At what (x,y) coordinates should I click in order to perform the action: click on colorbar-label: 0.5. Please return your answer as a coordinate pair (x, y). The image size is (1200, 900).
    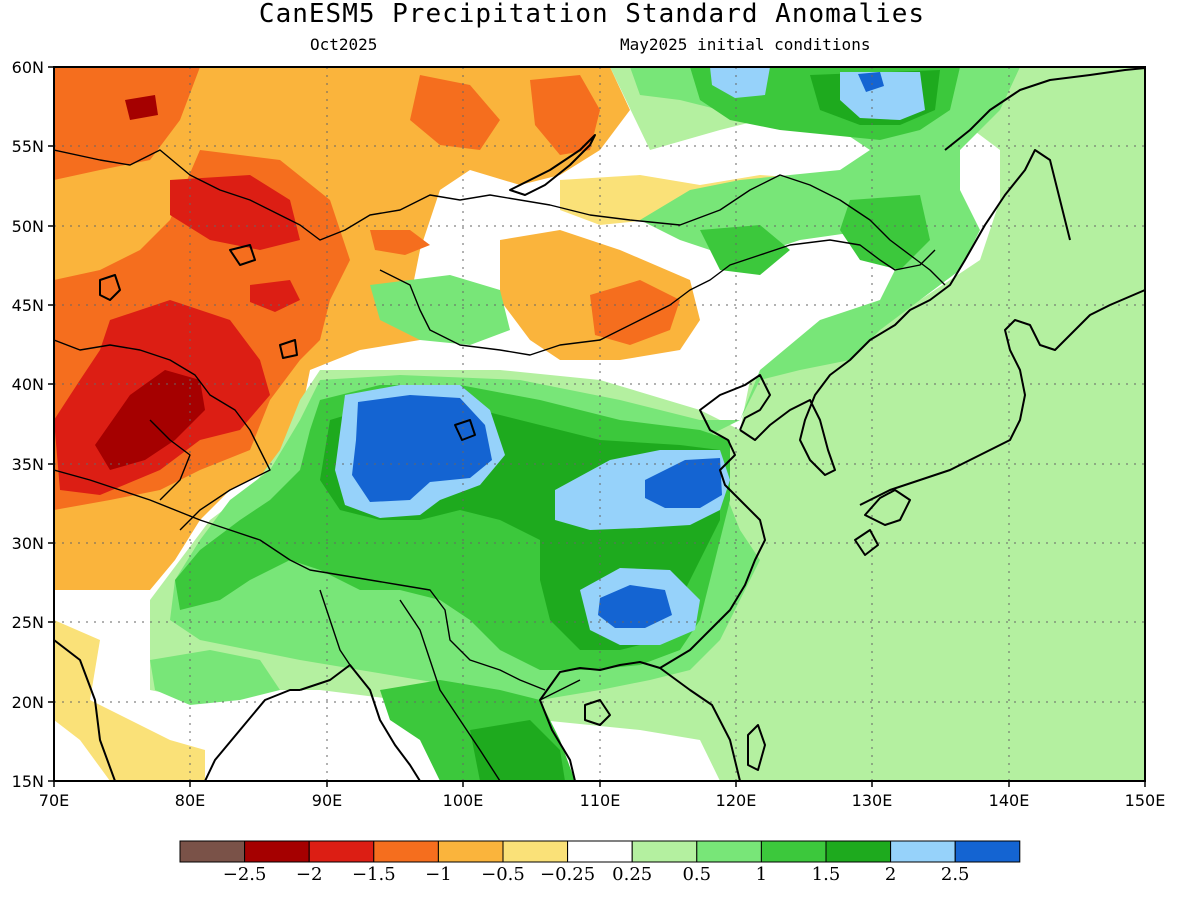
    Looking at the image, I should click on (696, 874).